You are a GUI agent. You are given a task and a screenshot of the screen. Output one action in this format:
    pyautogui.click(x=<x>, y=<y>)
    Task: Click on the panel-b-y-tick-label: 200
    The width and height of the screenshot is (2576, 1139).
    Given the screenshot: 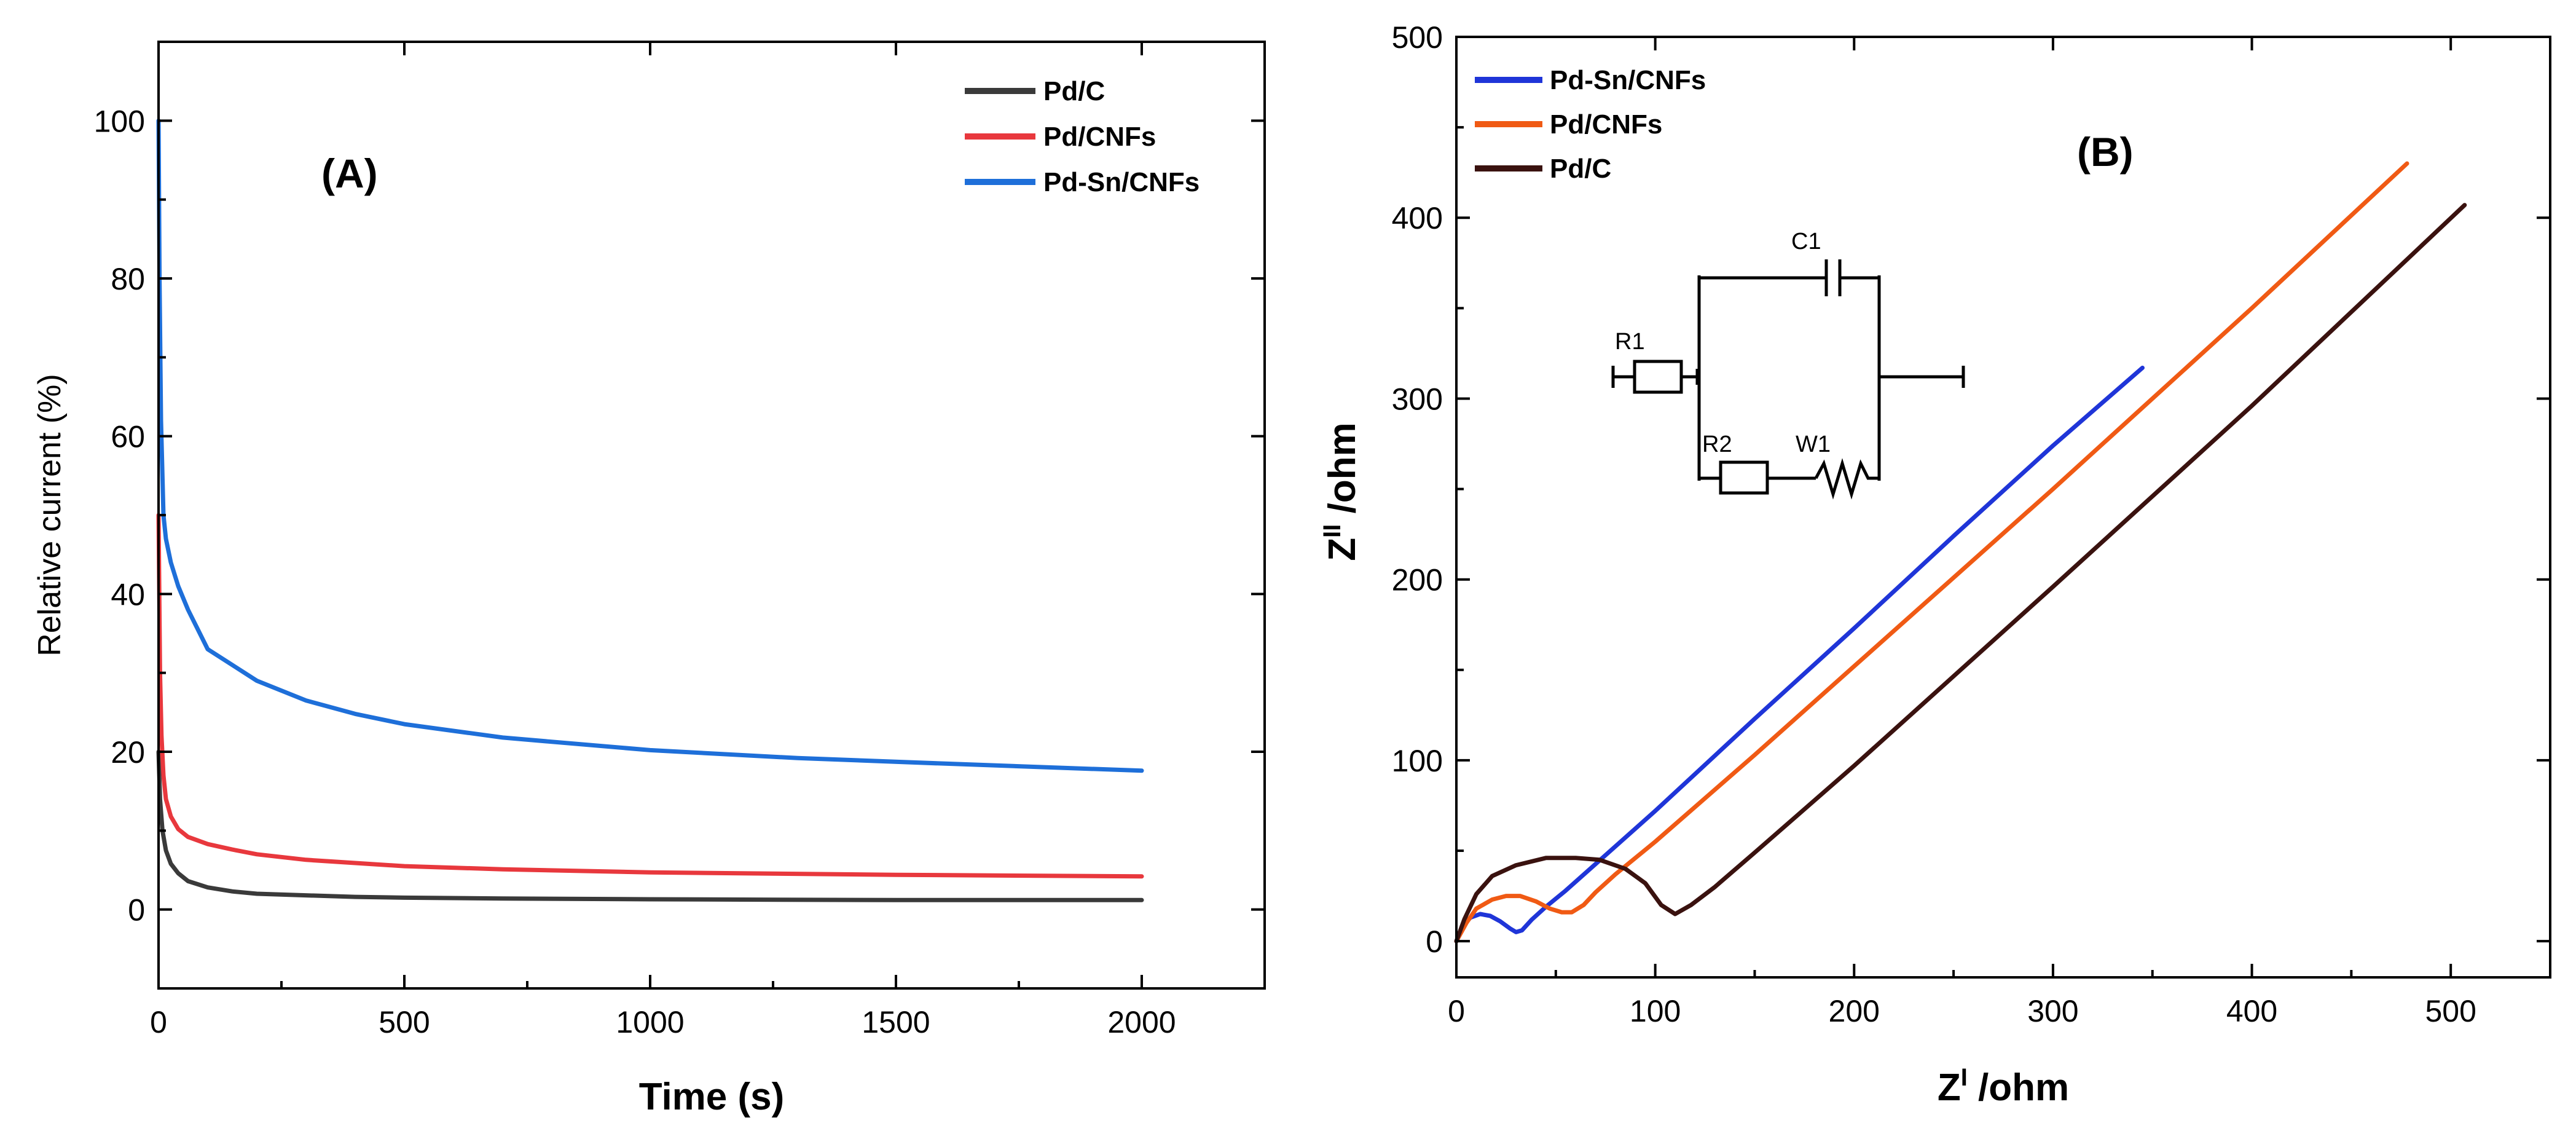 What is the action you would take?
    pyautogui.click(x=1417, y=580)
    